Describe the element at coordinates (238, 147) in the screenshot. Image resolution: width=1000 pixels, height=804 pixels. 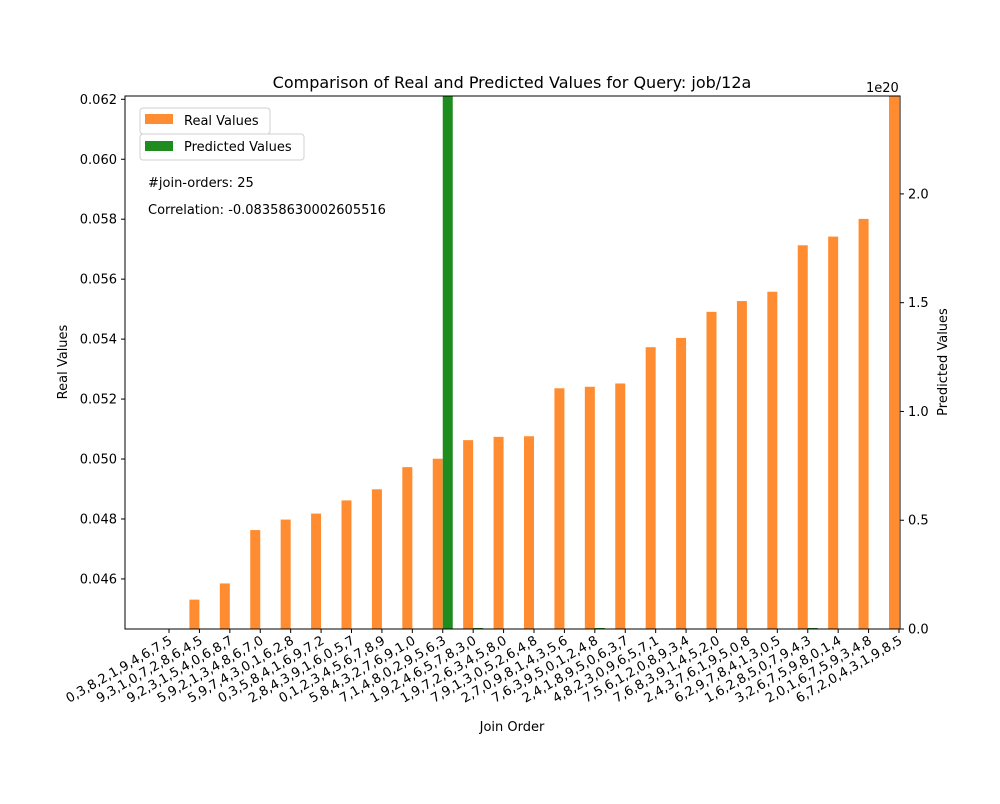
I see `legend-label-predicted: Predicted Values` at that location.